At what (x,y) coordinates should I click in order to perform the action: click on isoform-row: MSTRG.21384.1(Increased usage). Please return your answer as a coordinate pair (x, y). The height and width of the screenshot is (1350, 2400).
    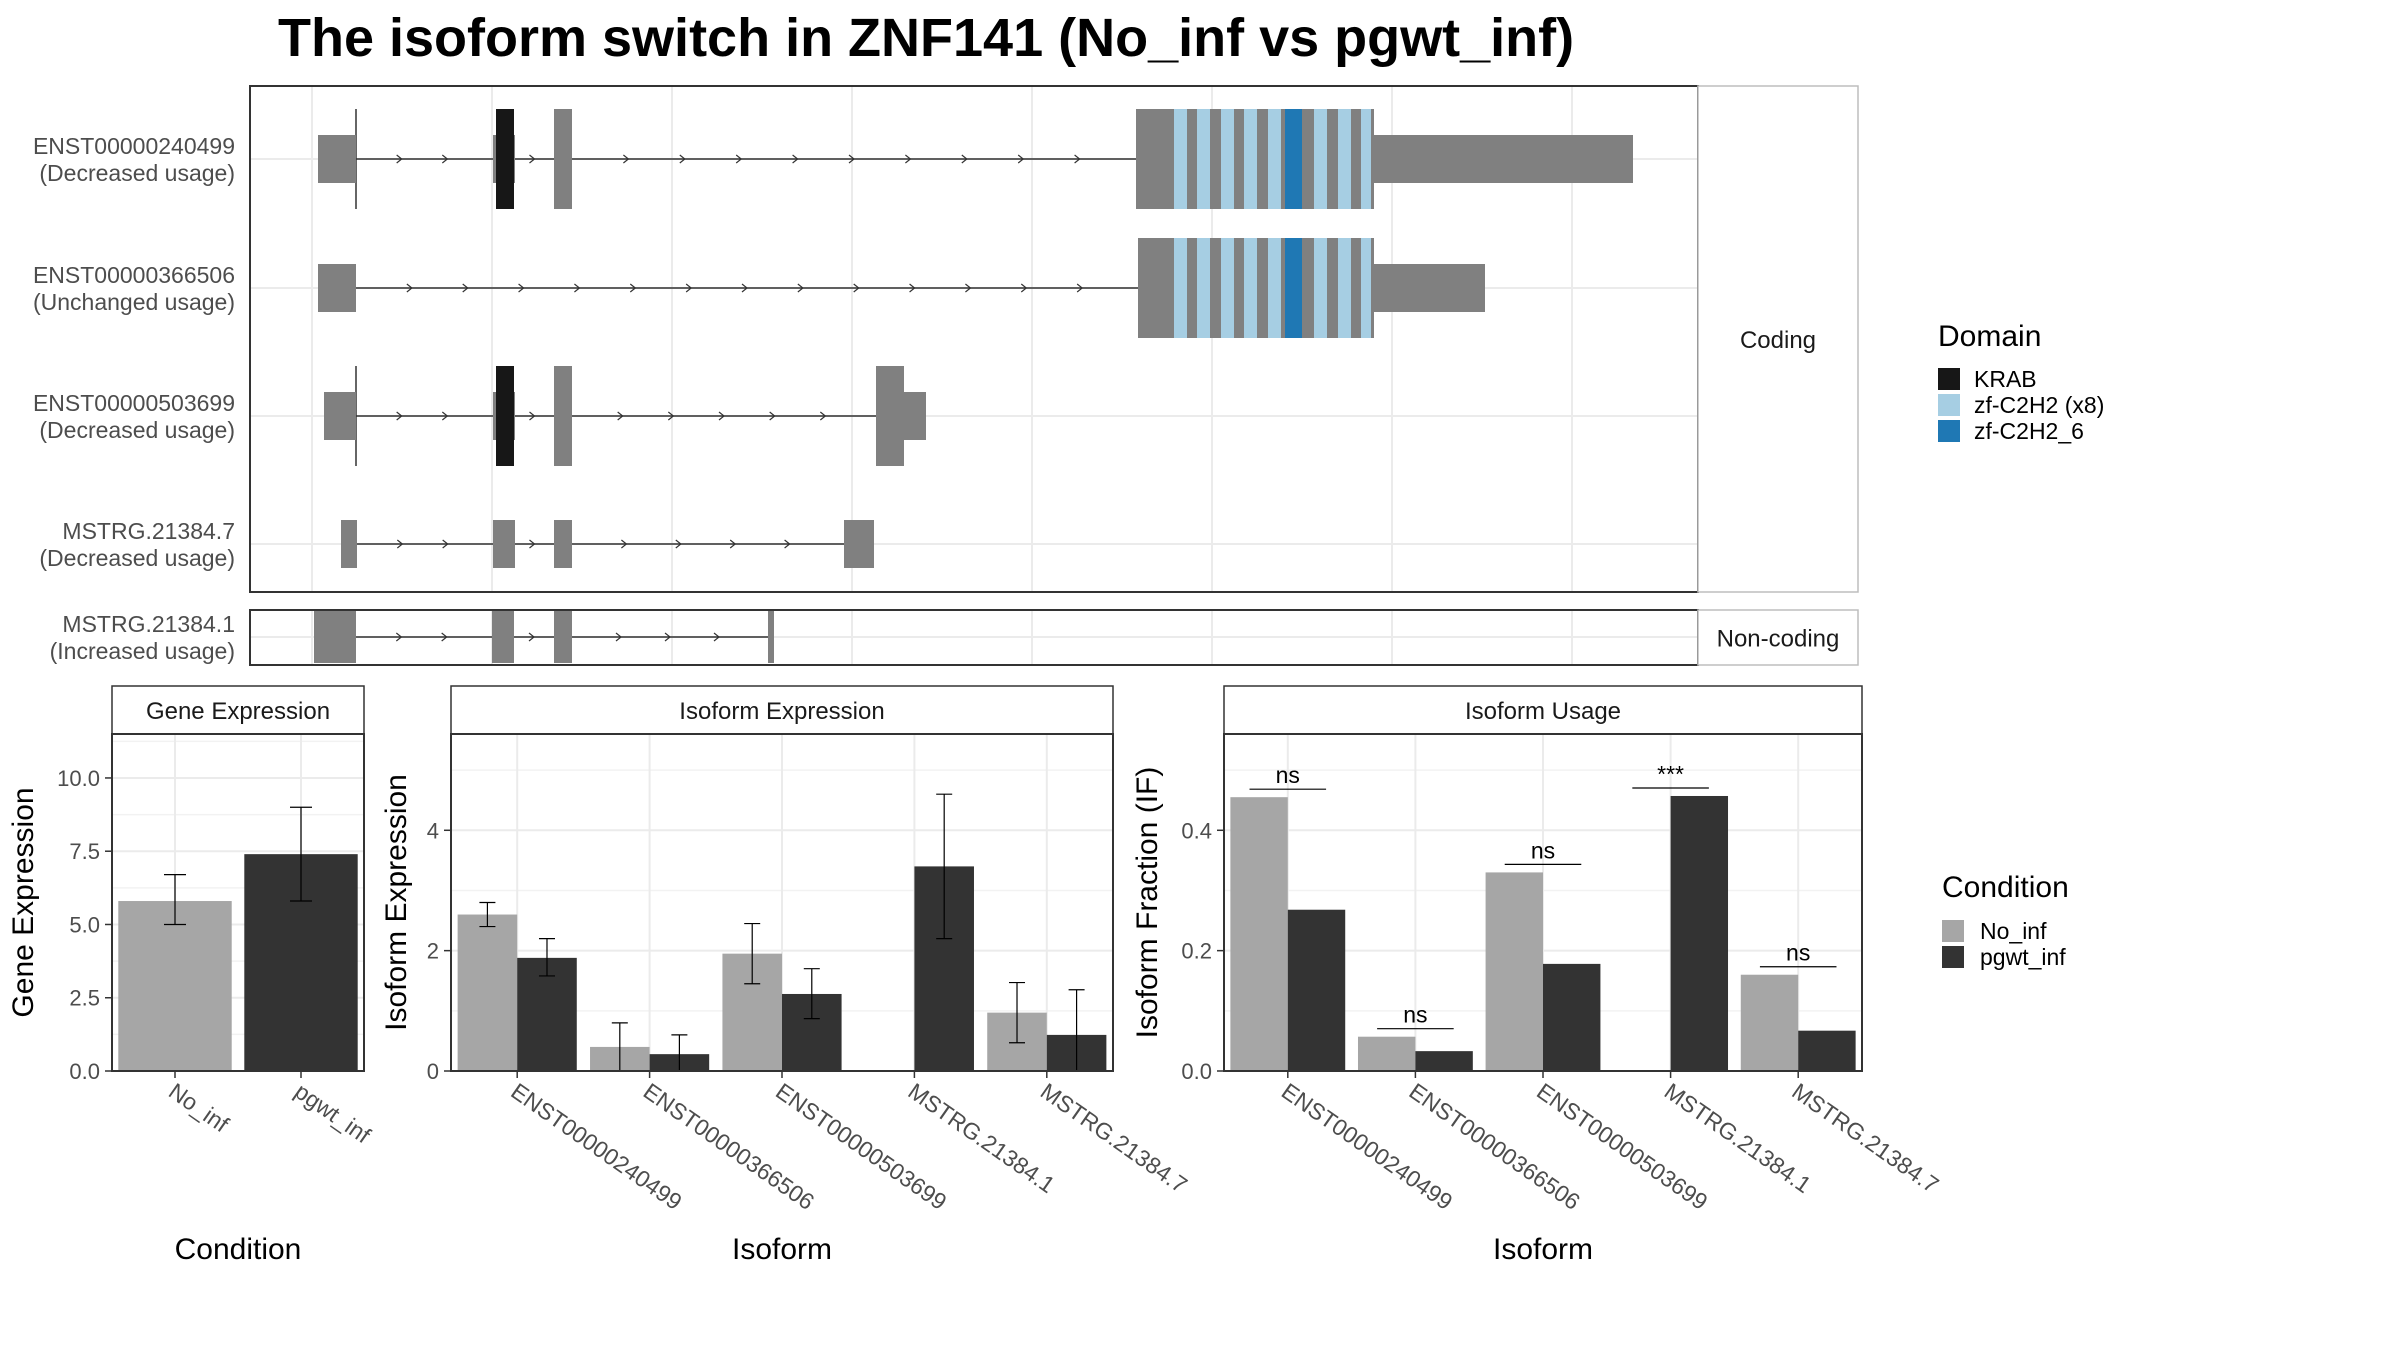
    Looking at the image, I should click on (412, 637).